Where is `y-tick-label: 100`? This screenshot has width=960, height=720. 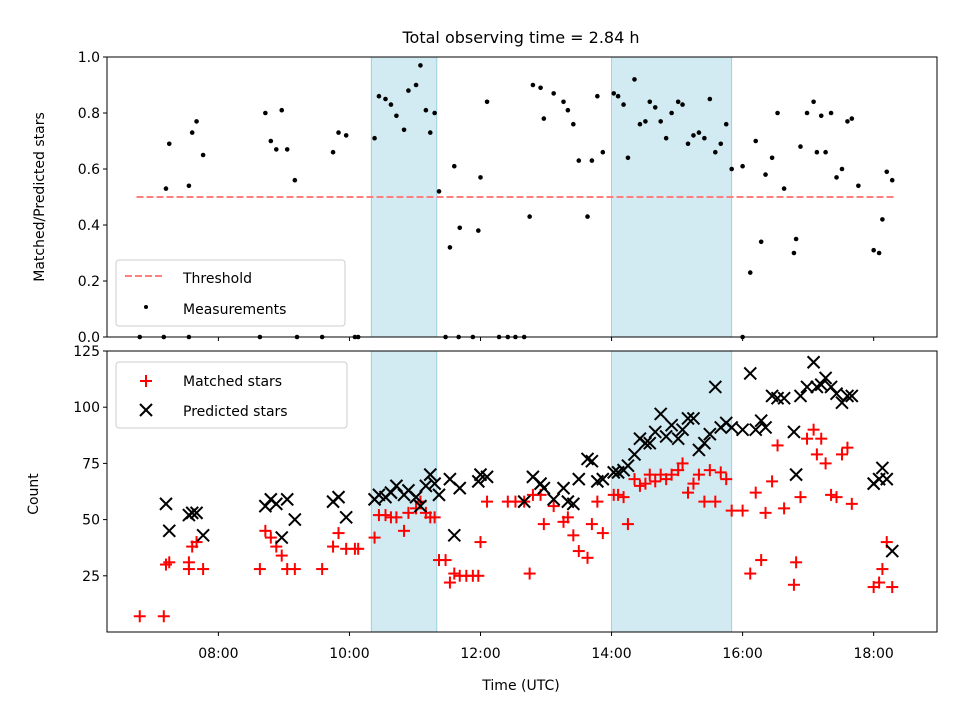
y-tick-label: 100 is located at coordinates (86, 408).